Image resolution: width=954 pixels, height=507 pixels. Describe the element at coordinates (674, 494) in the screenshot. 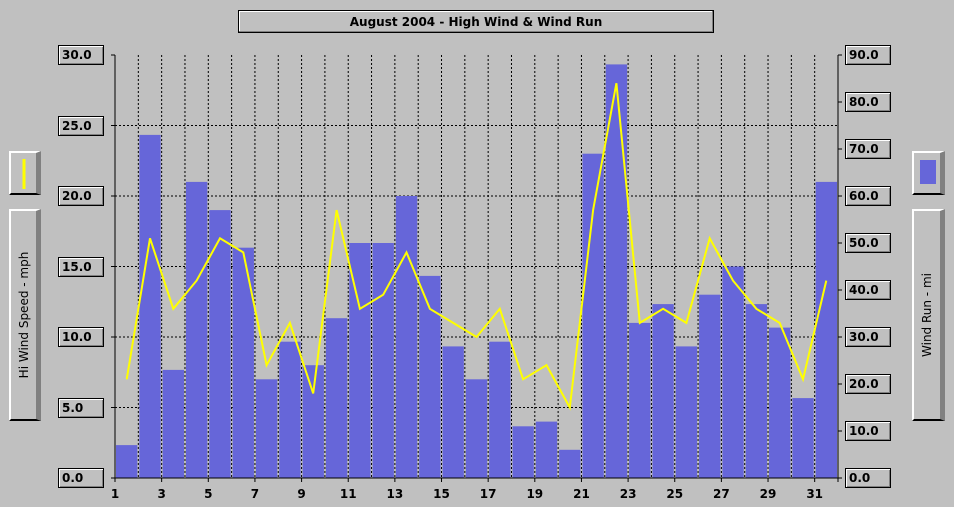

I see `x-tick-label: 25` at that location.